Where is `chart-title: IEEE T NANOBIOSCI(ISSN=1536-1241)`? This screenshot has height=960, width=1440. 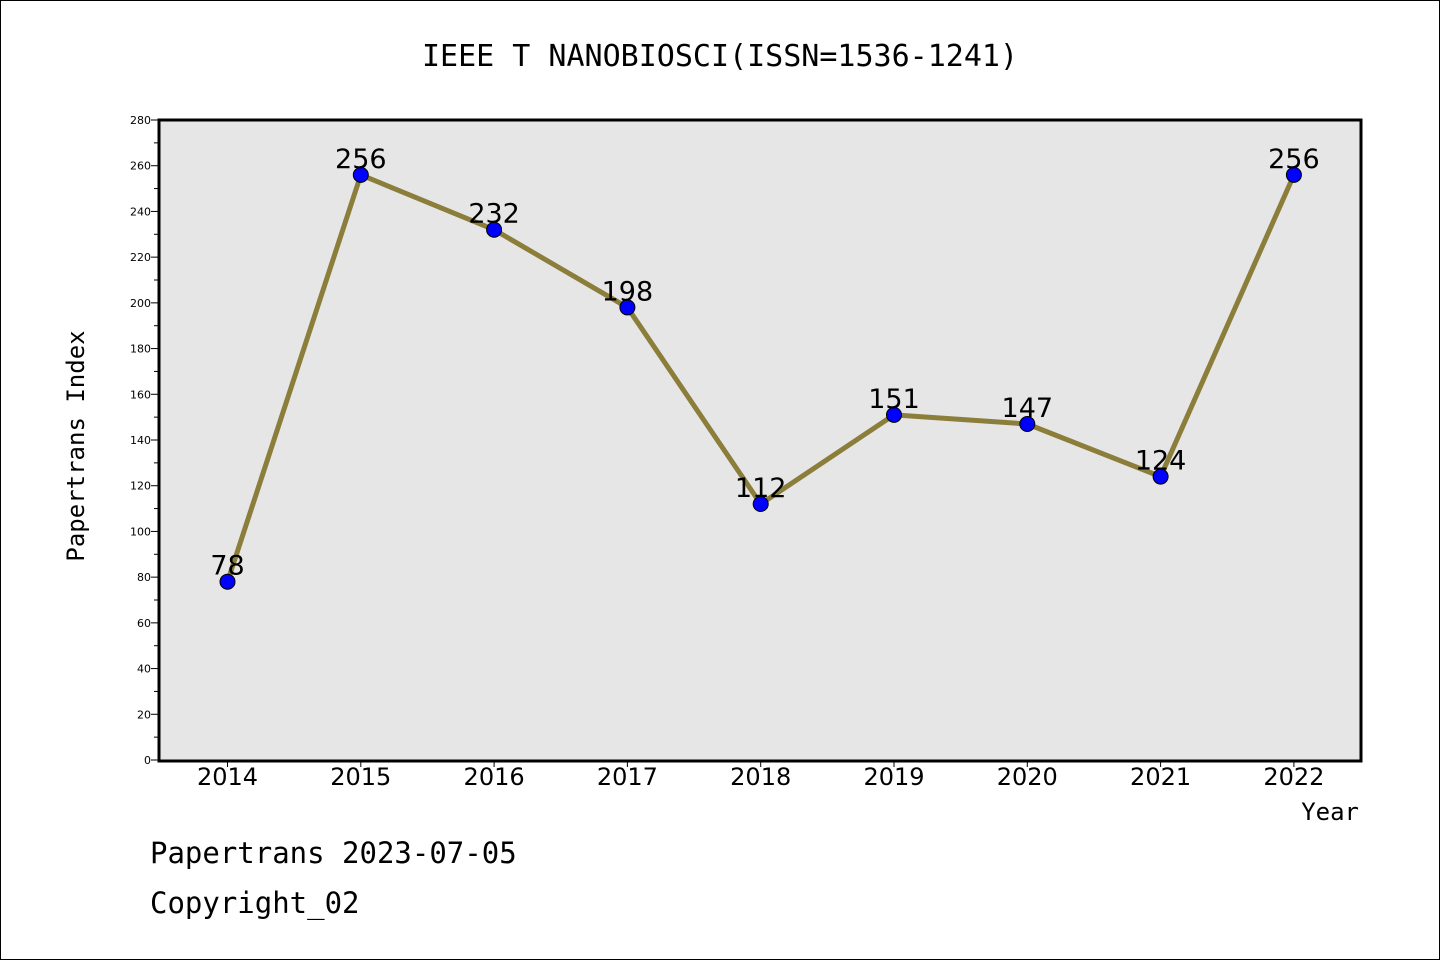 chart-title: IEEE T NANOBIOSCI(ISSN=1536-1241) is located at coordinates (720, 56).